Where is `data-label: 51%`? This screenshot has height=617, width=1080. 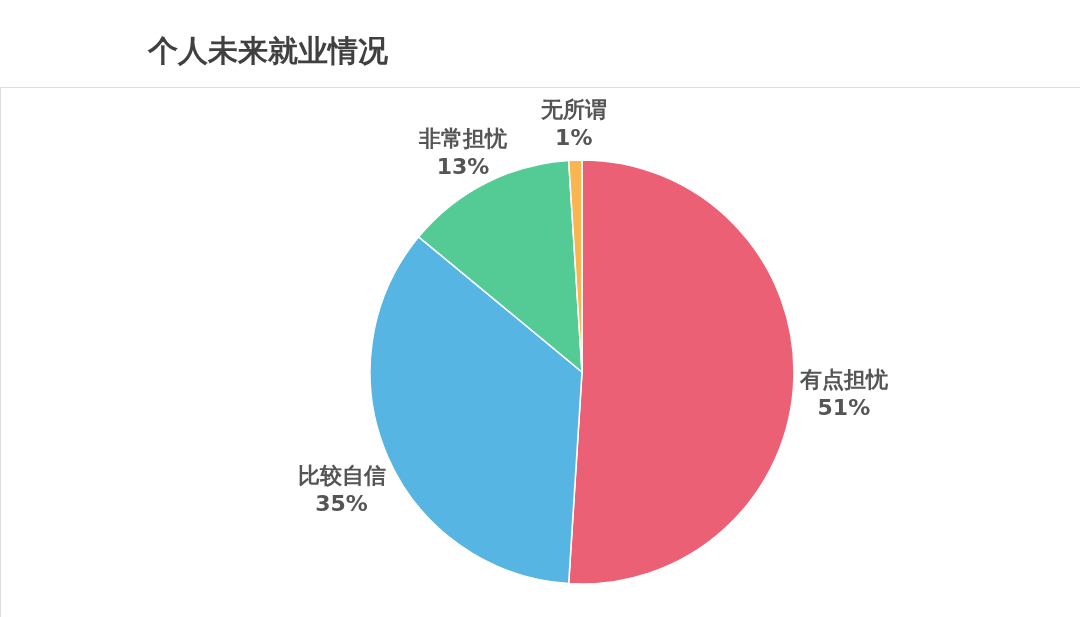
data-label: 51% is located at coordinates (844, 408).